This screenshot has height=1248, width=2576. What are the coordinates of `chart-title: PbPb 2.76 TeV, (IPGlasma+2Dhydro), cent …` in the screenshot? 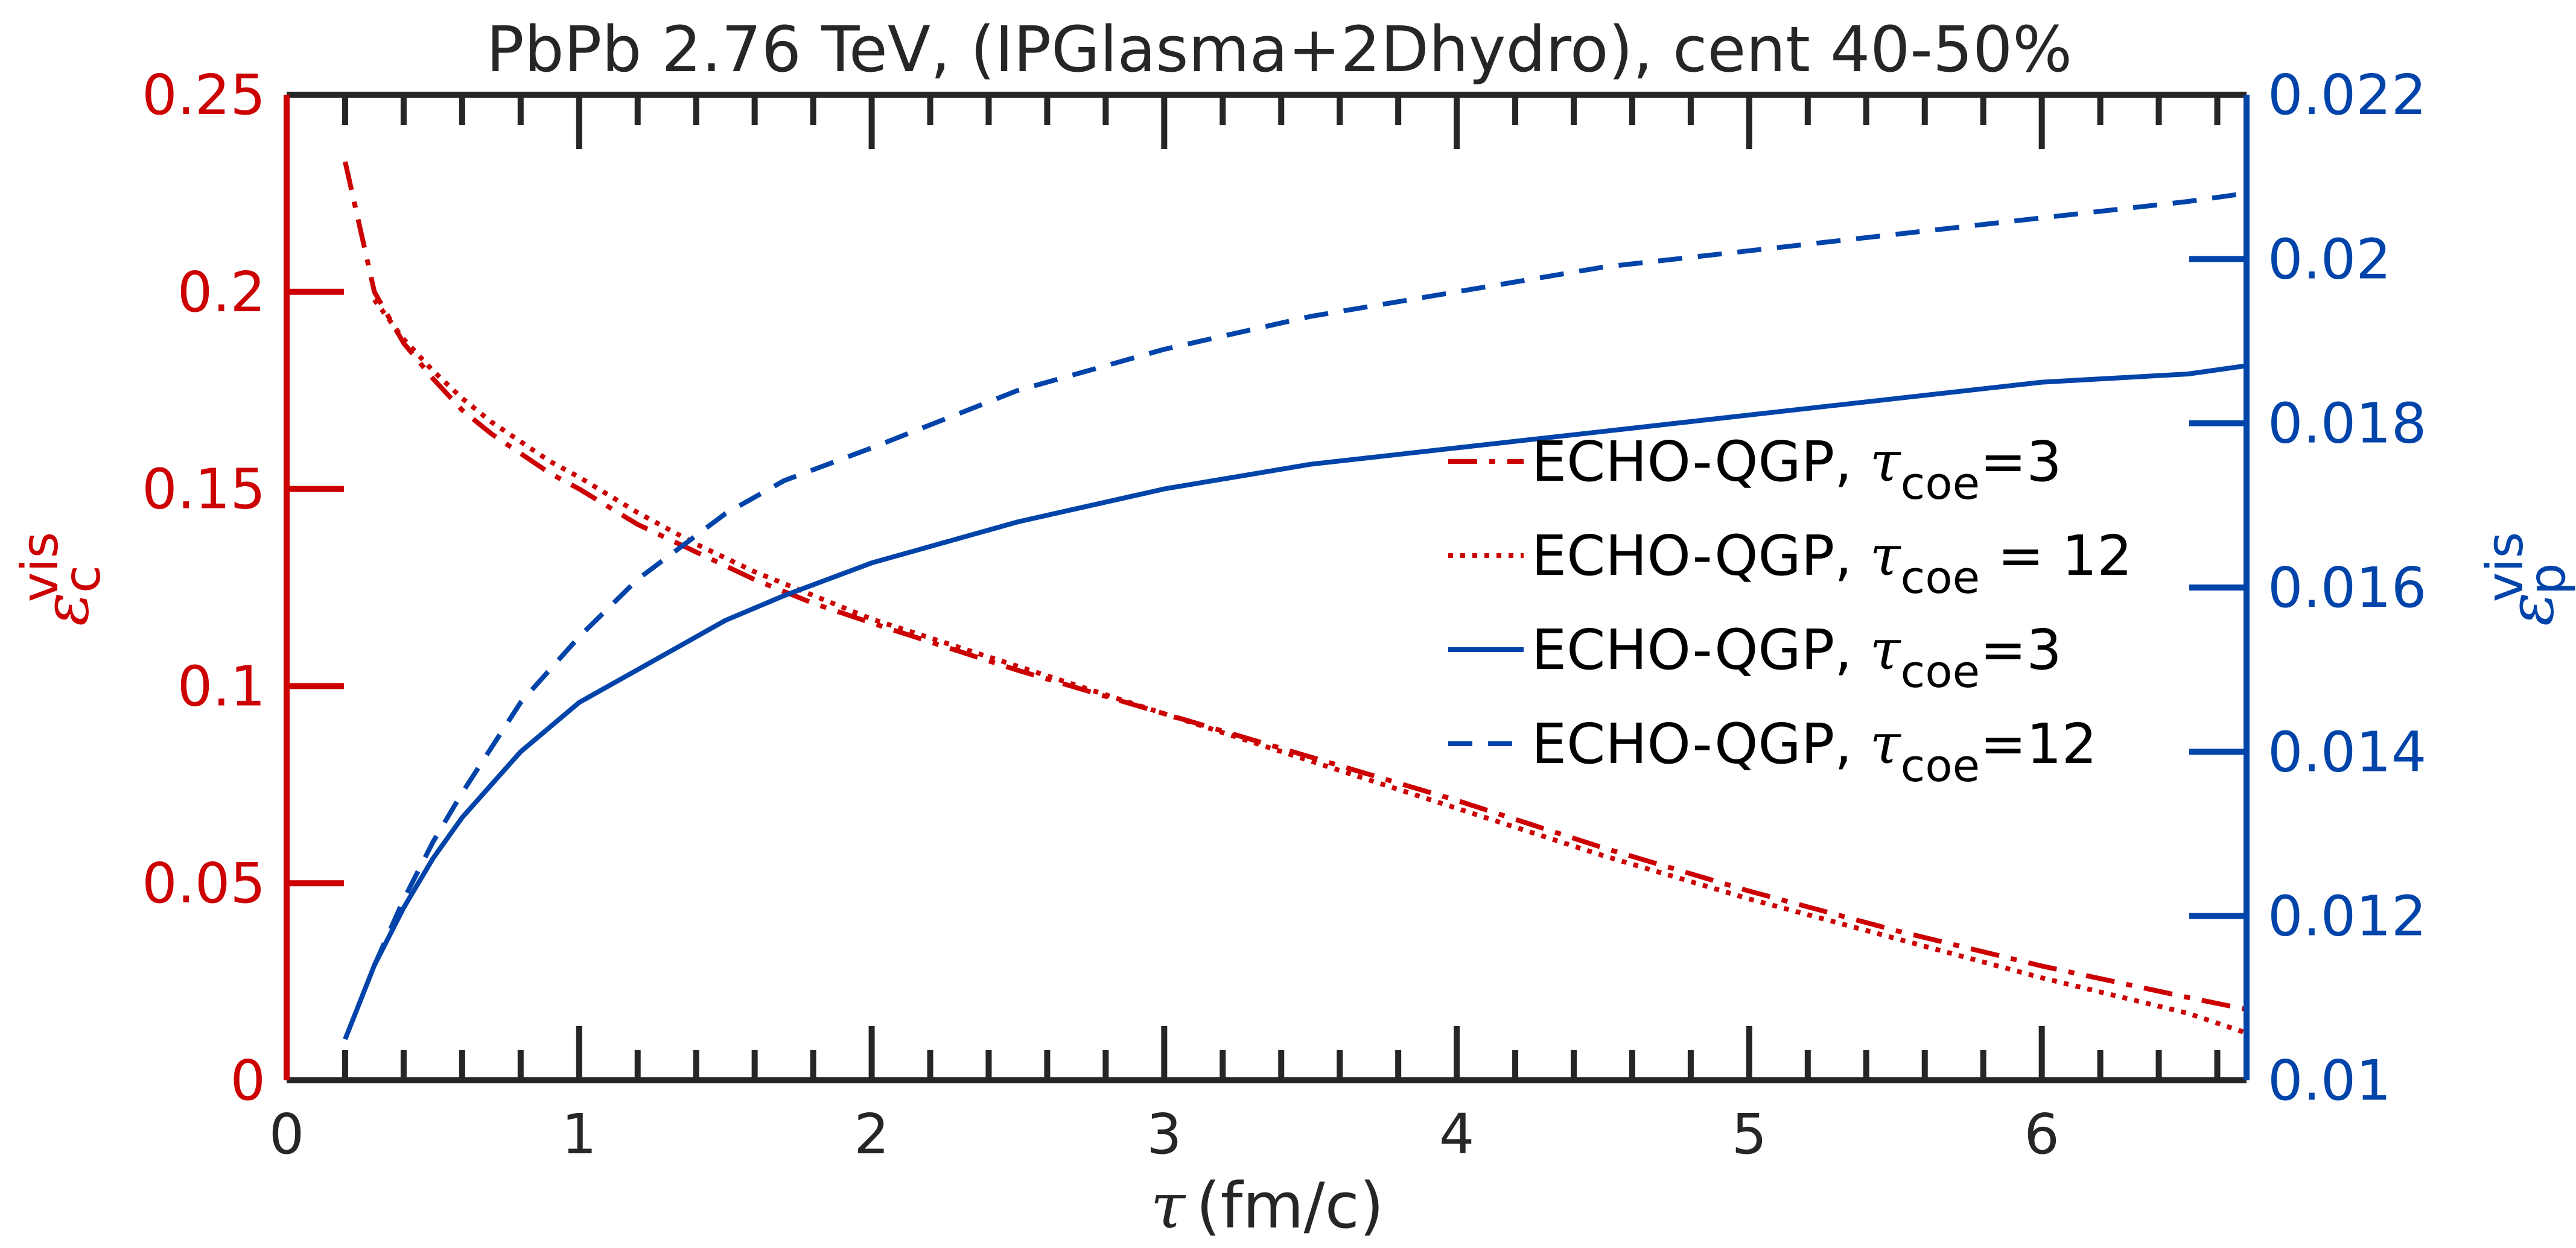 It's located at (1279, 49).